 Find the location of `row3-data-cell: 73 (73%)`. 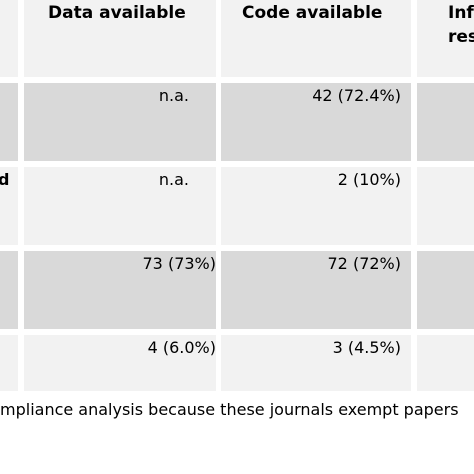

row3-data-cell: 73 (73%) is located at coordinates (120, 290).